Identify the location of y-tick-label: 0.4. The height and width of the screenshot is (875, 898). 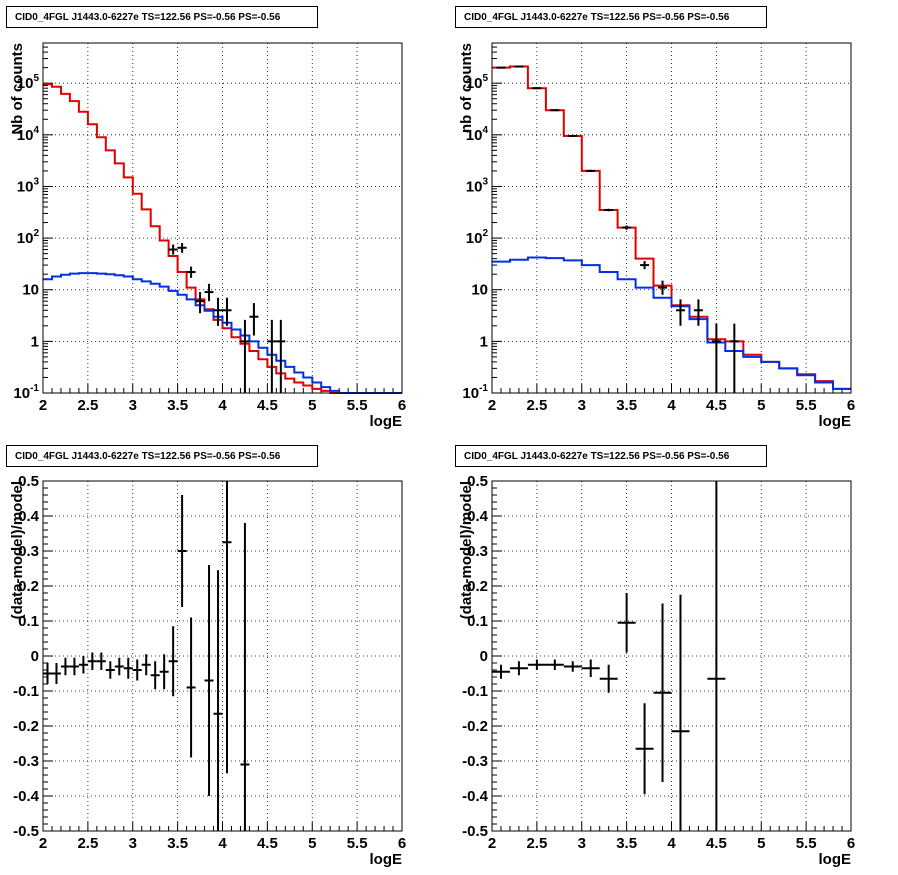
(29, 516).